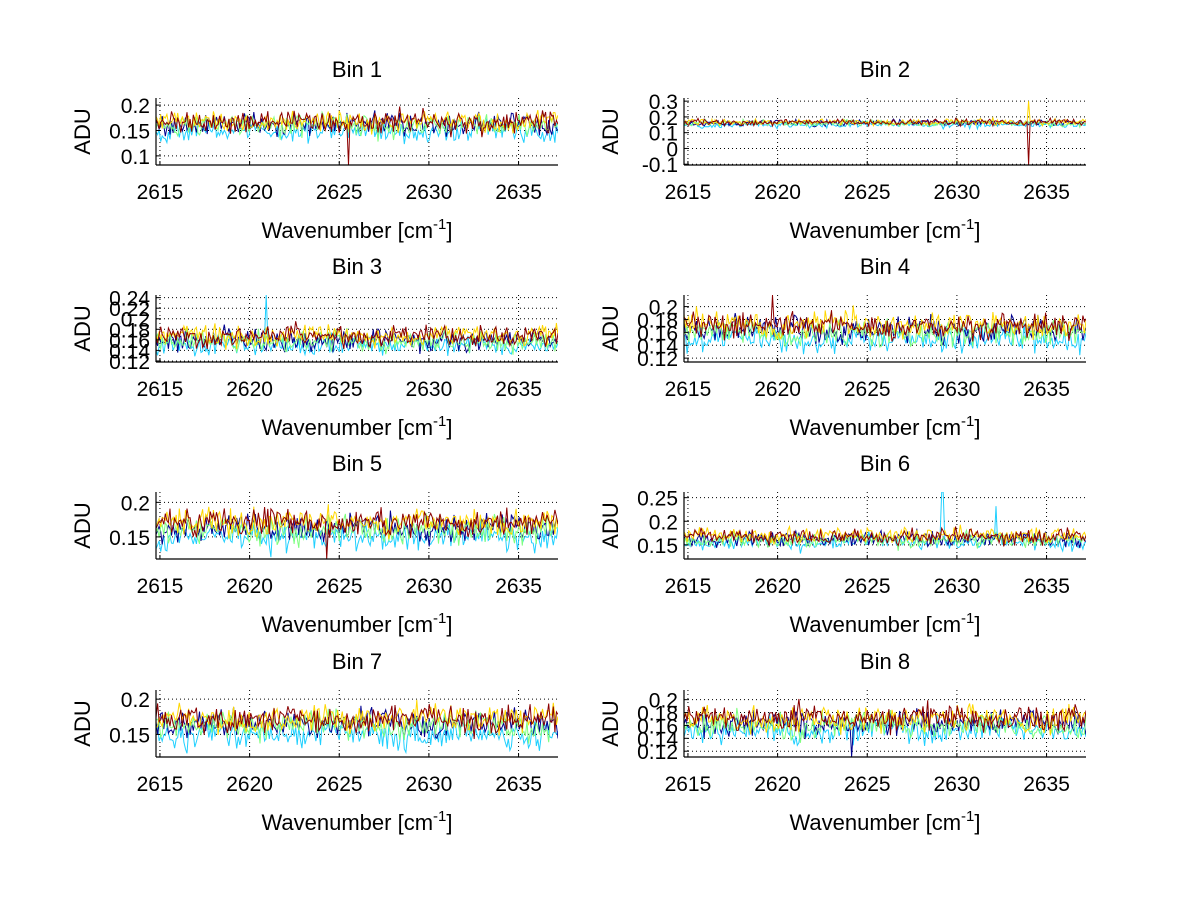  I want to click on y-tick-label: 0.22, so click(129, 309).